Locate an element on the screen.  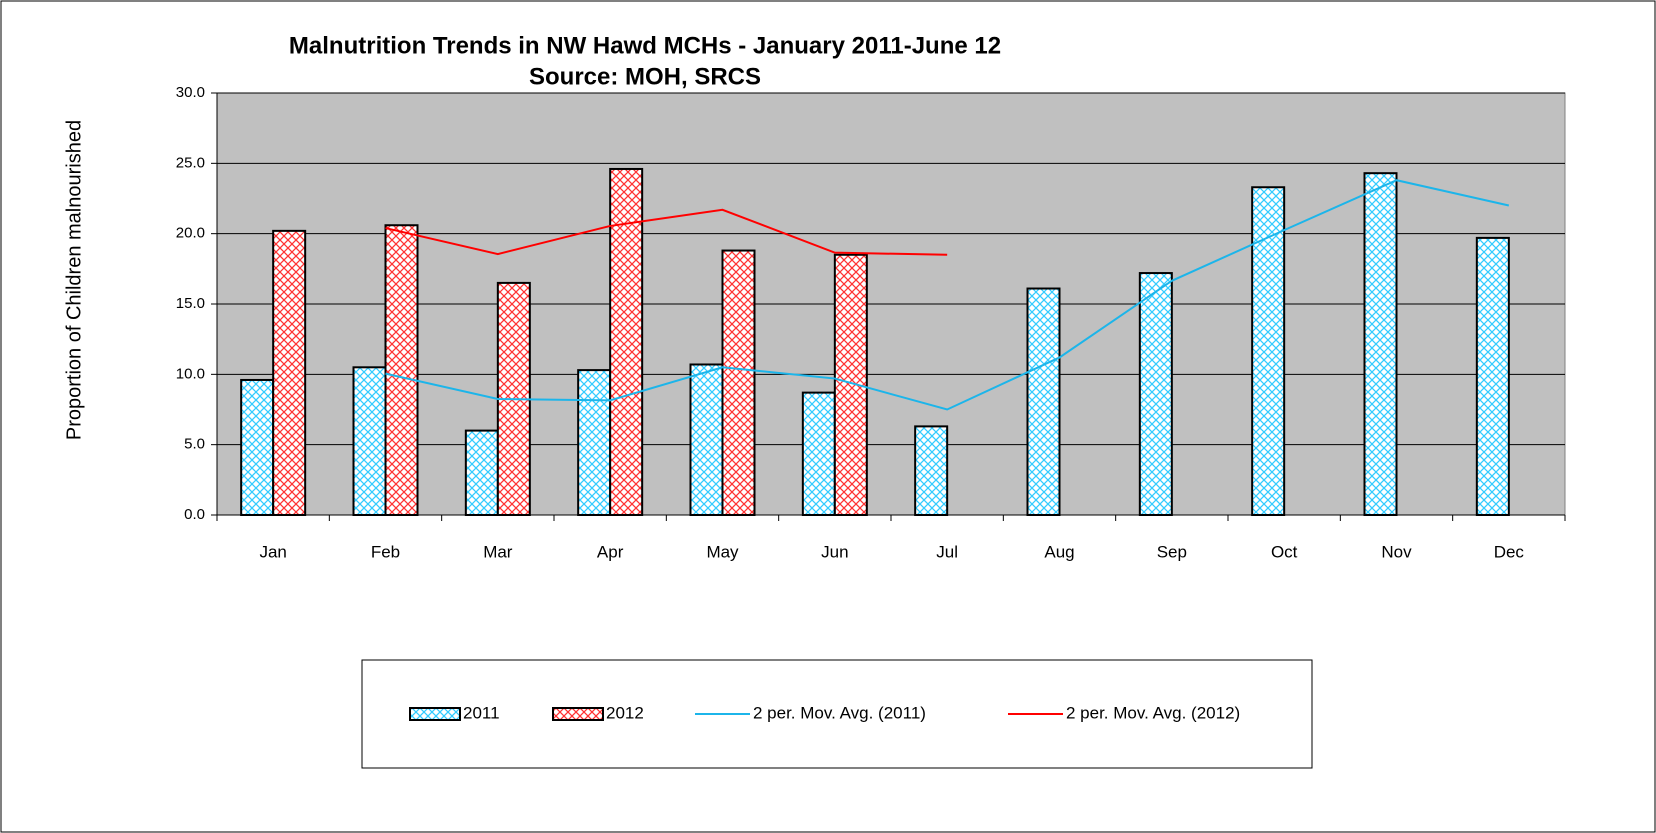
legend-label: 2011 is located at coordinates (481, 712).